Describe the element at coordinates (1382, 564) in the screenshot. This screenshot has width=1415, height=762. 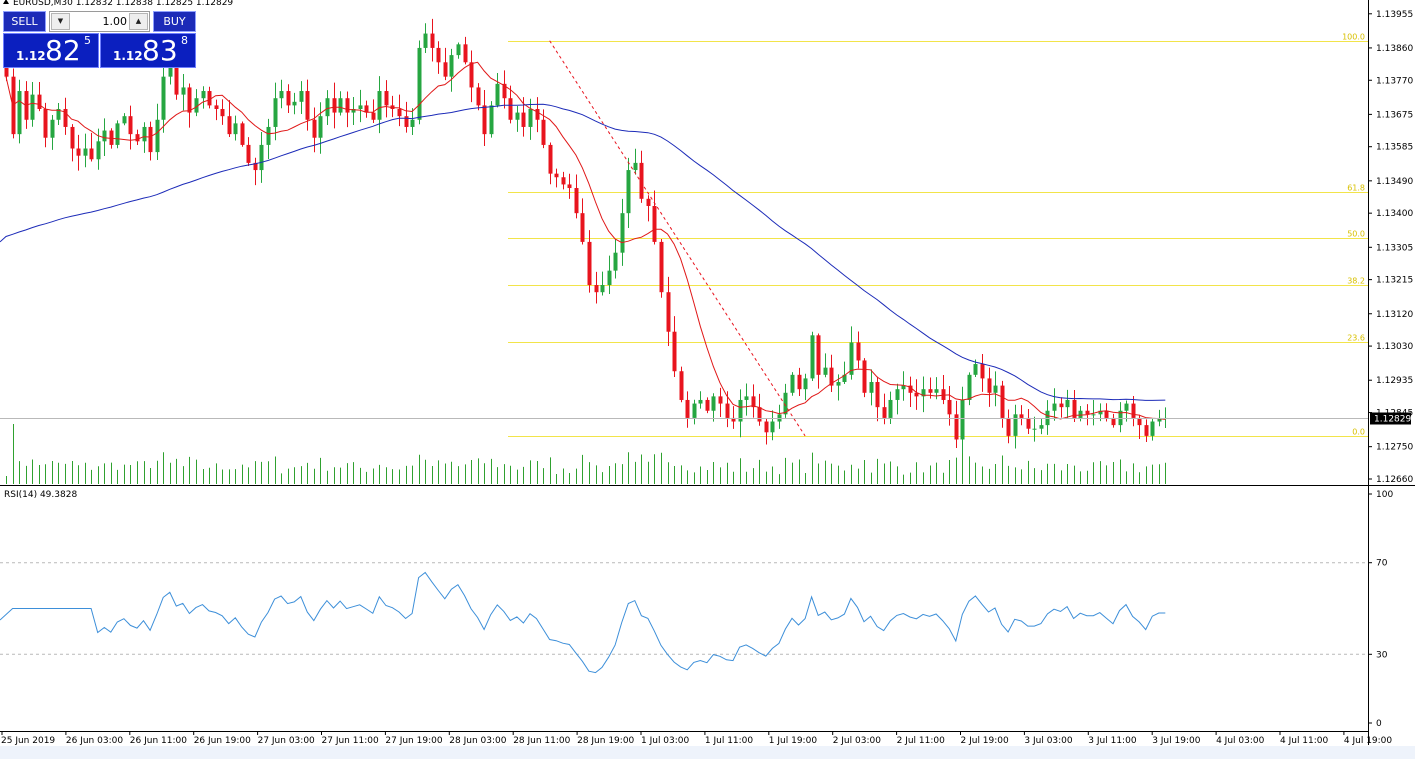
I see `rsi-tick-label: 70` at that location.